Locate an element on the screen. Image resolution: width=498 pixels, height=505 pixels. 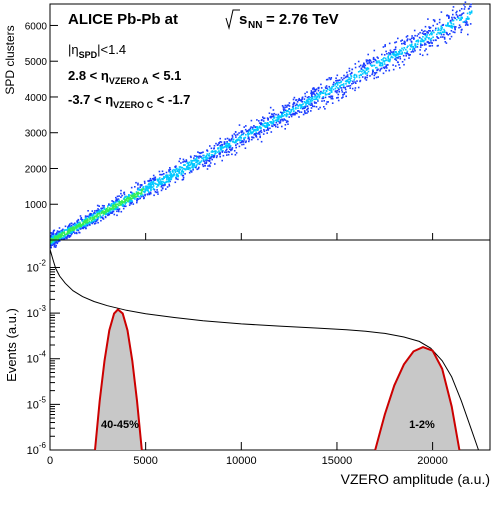
cut-vzero-c: -3.7 < ηVZERO C < -1.7 is located at coordinates (129, 101).